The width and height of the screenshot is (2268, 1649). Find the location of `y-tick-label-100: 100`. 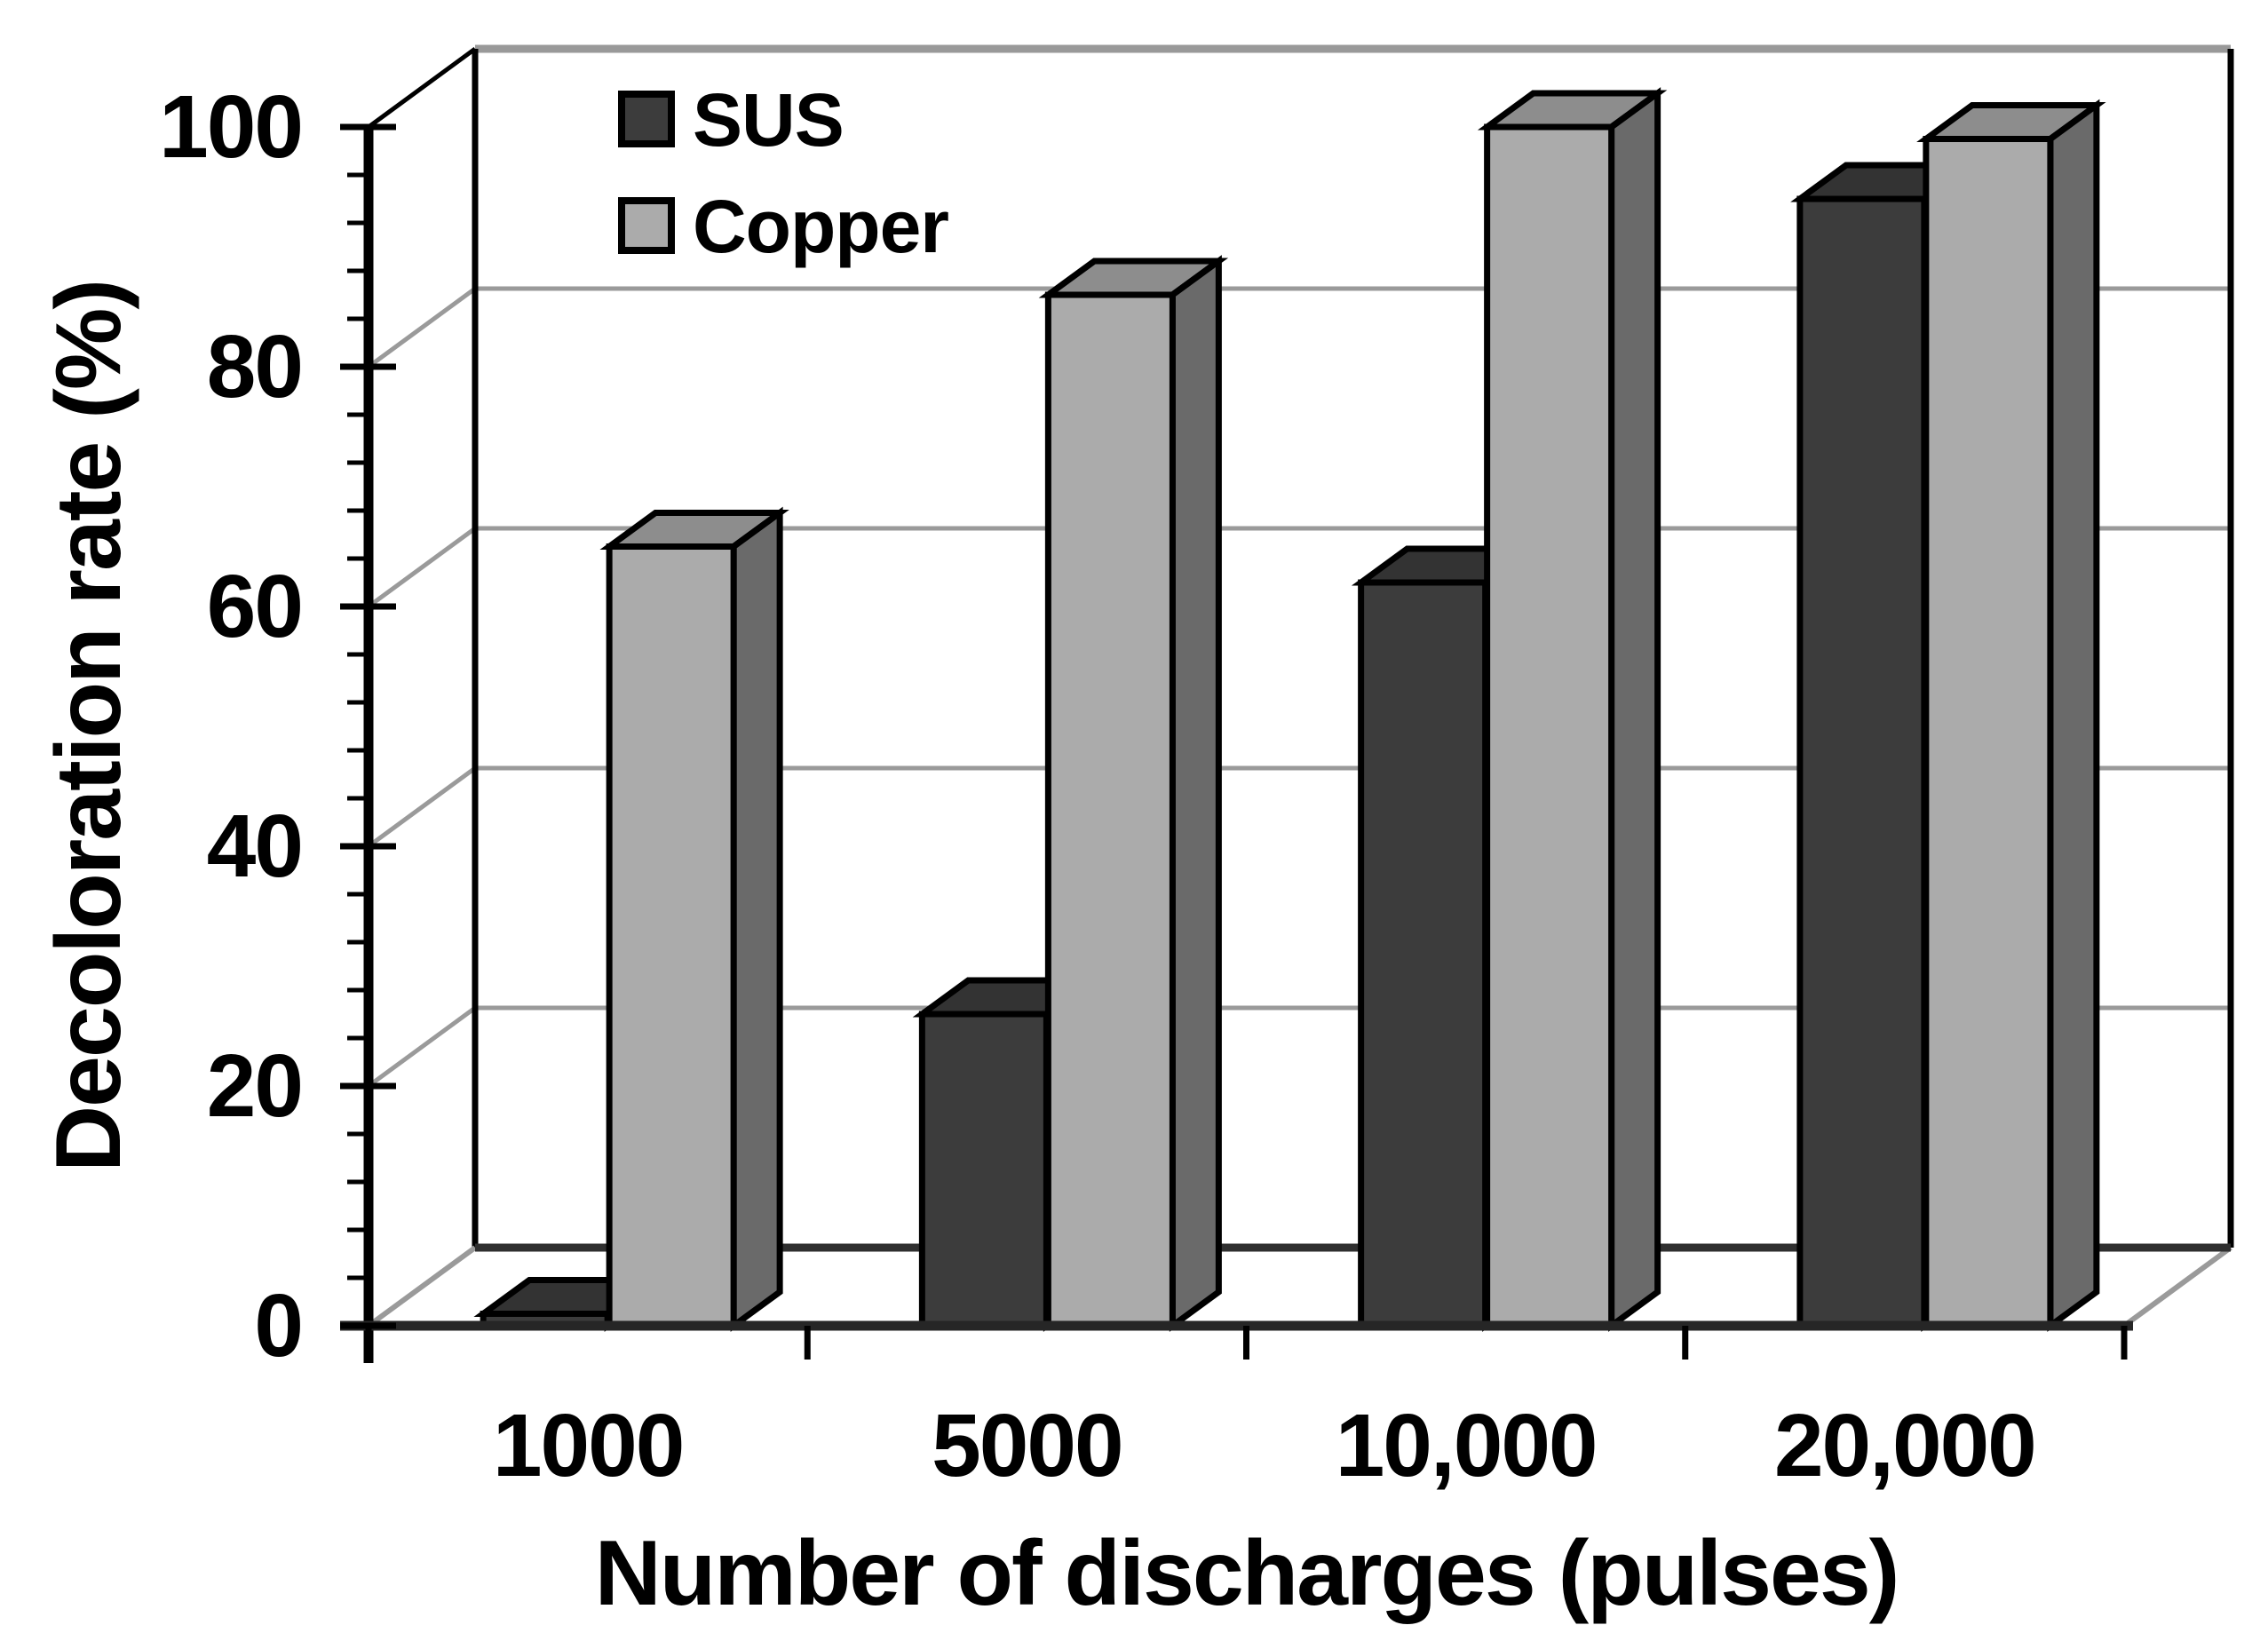

y-tick-label-100: 100 is located at coordinates (231, 127).